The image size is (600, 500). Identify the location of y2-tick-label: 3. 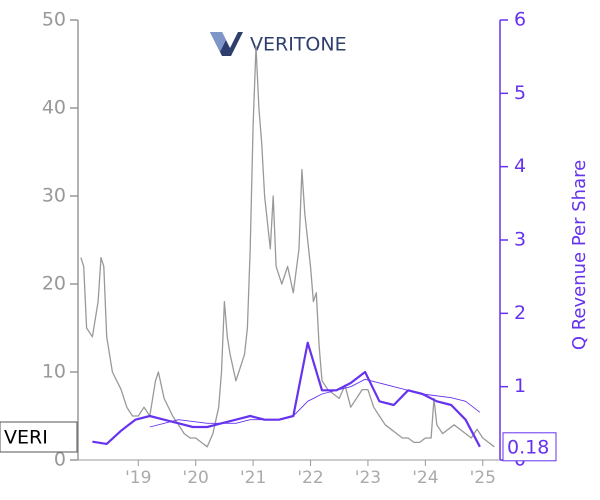
(520, 240).